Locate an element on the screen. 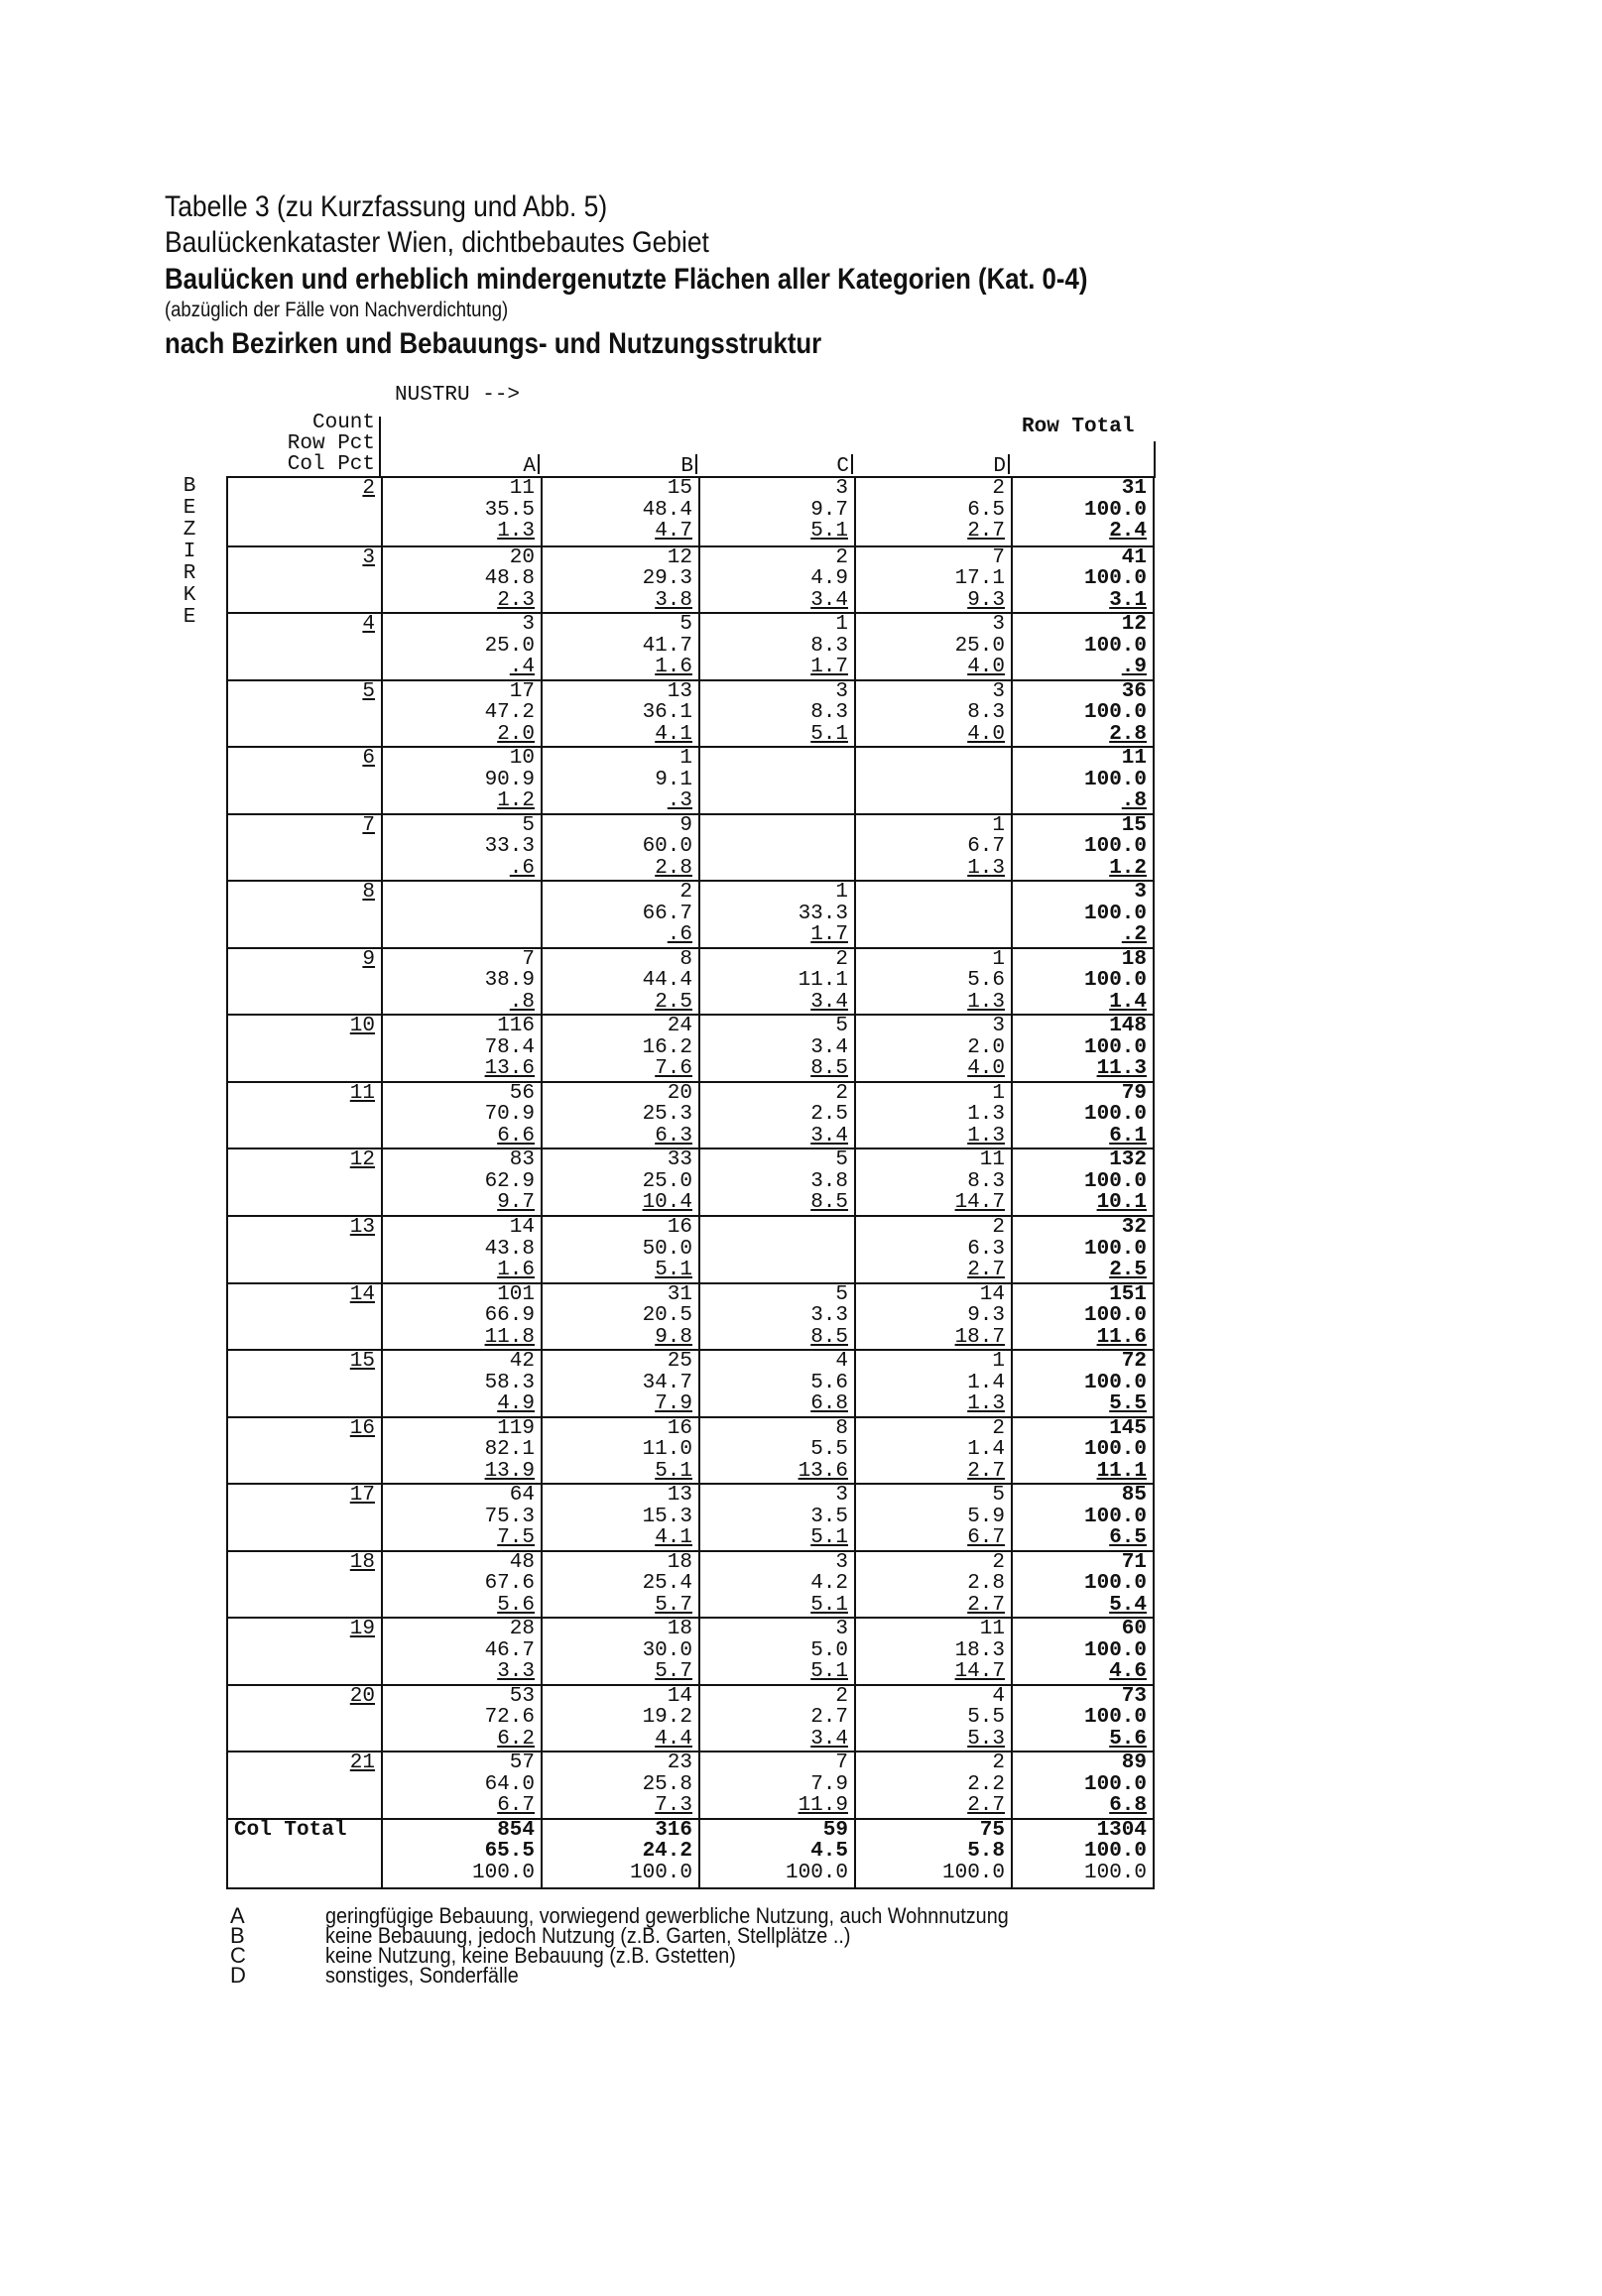 The image size is (1602, 2296). row-pct: 11.0 is located at coordinates (667, 1450).